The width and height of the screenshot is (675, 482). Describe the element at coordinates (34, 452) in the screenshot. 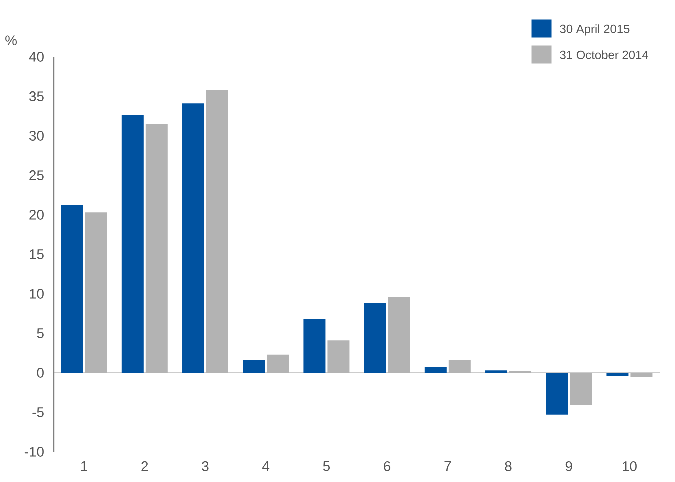

I see `y-tick-label: -10` at that location.